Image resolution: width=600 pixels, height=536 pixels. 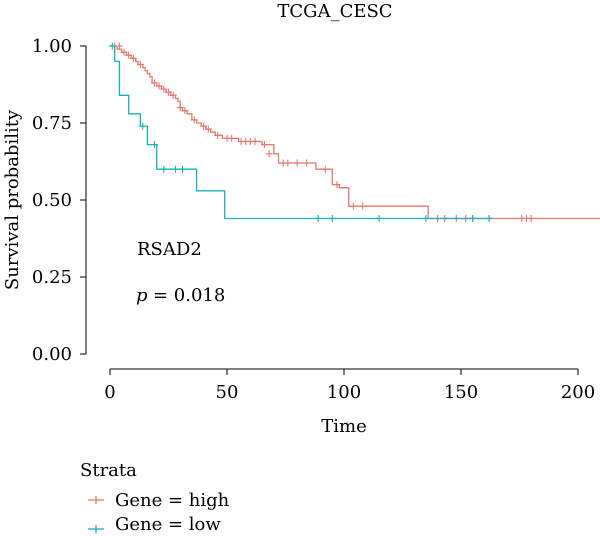 What do you see at coordinates (109, 392) in the screenshot?
I see `x-tick-label: 0` at bounding box center [109, 392].